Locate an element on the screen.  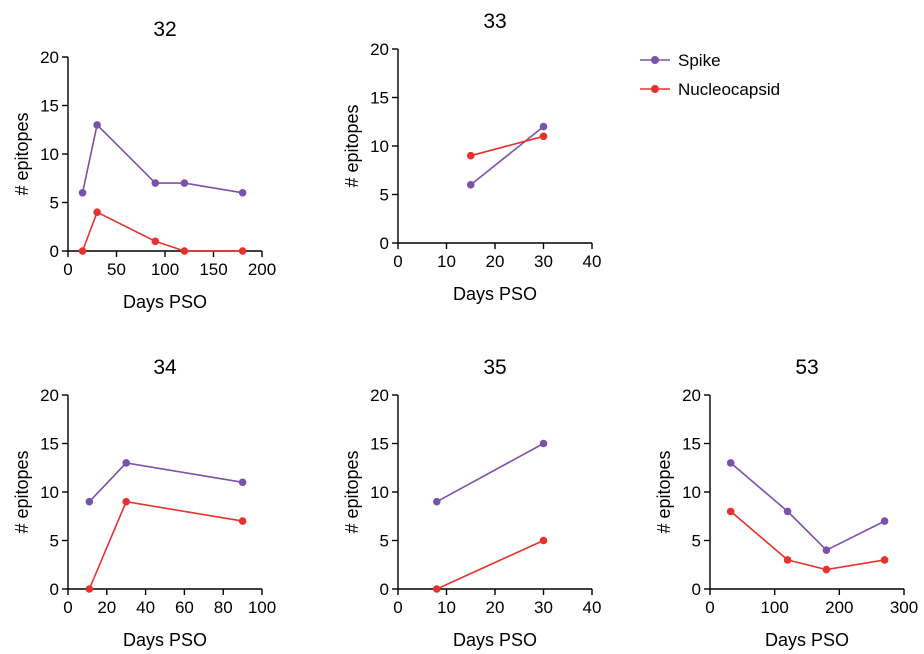
x-tick-label: 150 is located at coordinates (213, 269).